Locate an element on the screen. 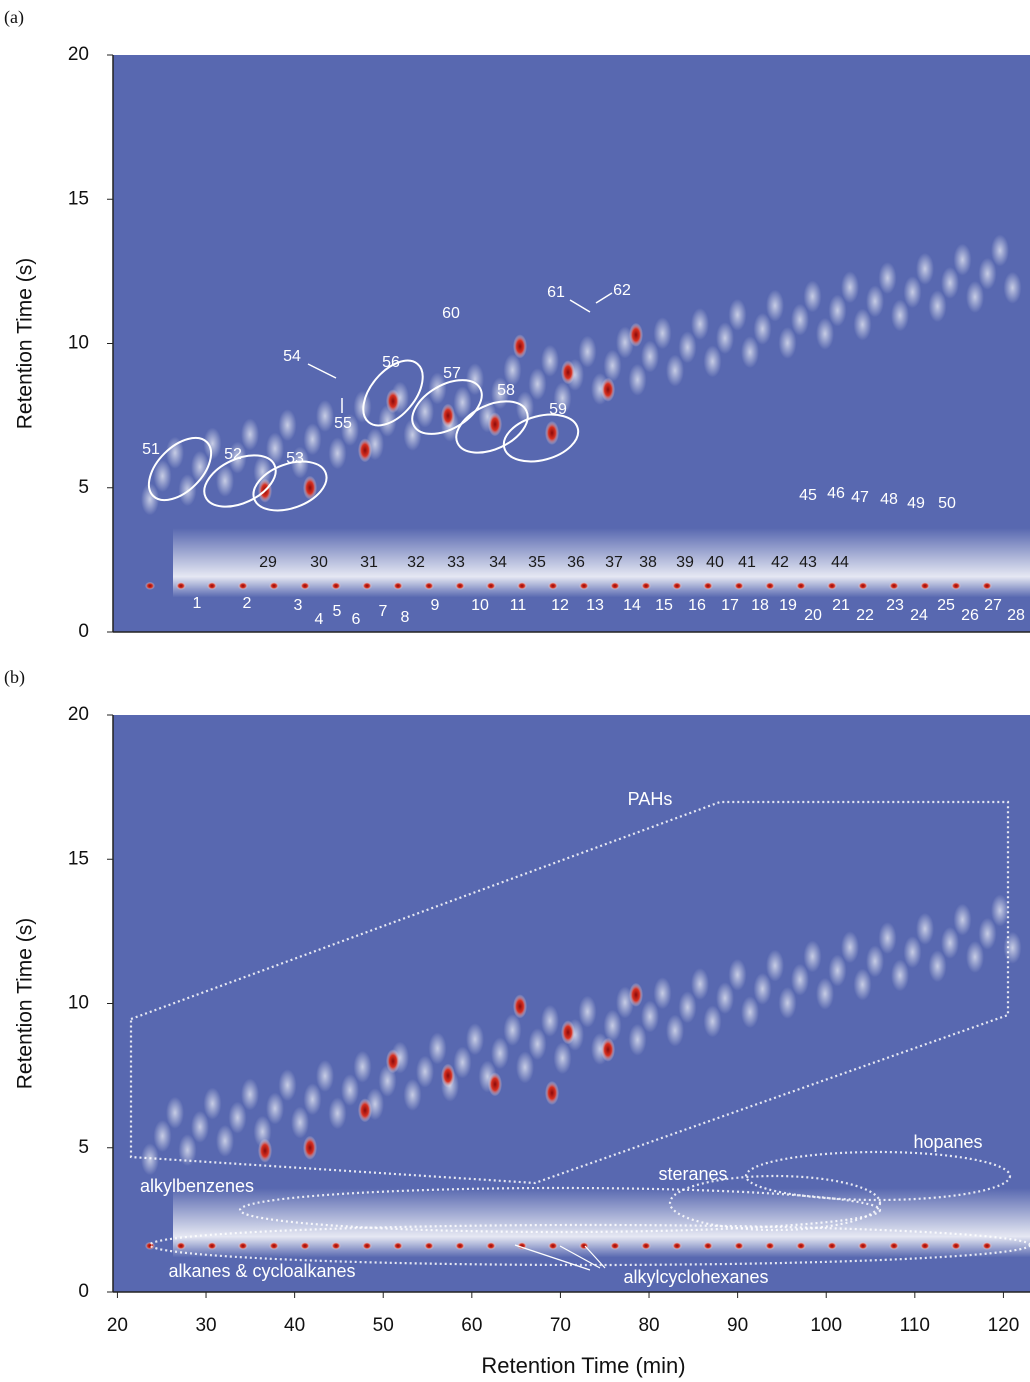 The width and height of the screenshot is (1030, 1382). annotation: 36 is located at coordinates (576, 562).